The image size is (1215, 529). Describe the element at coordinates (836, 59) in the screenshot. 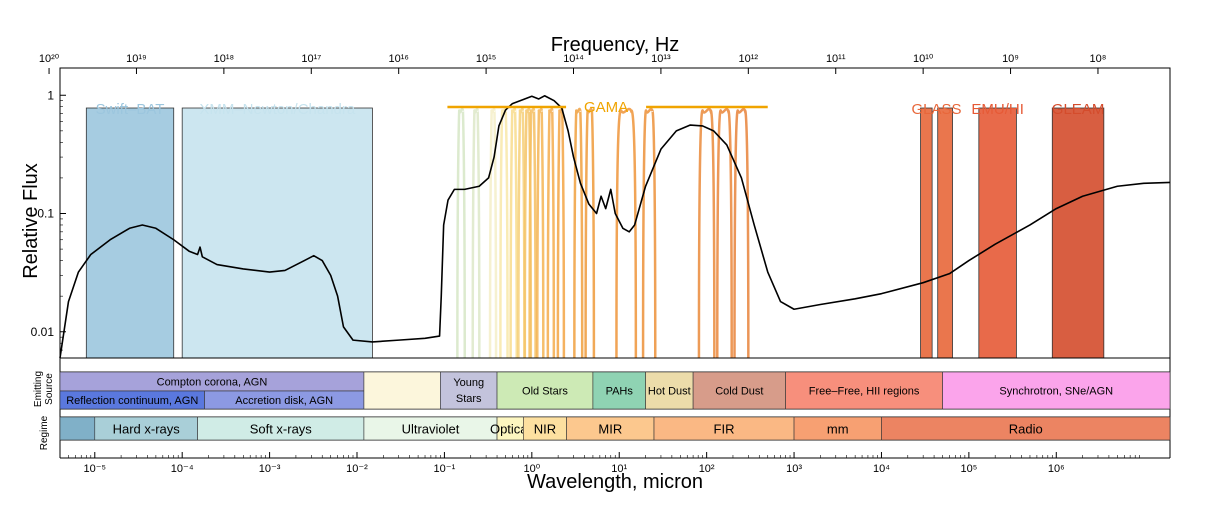

I see `x-top-tick-label: 10¹¹` at that location.